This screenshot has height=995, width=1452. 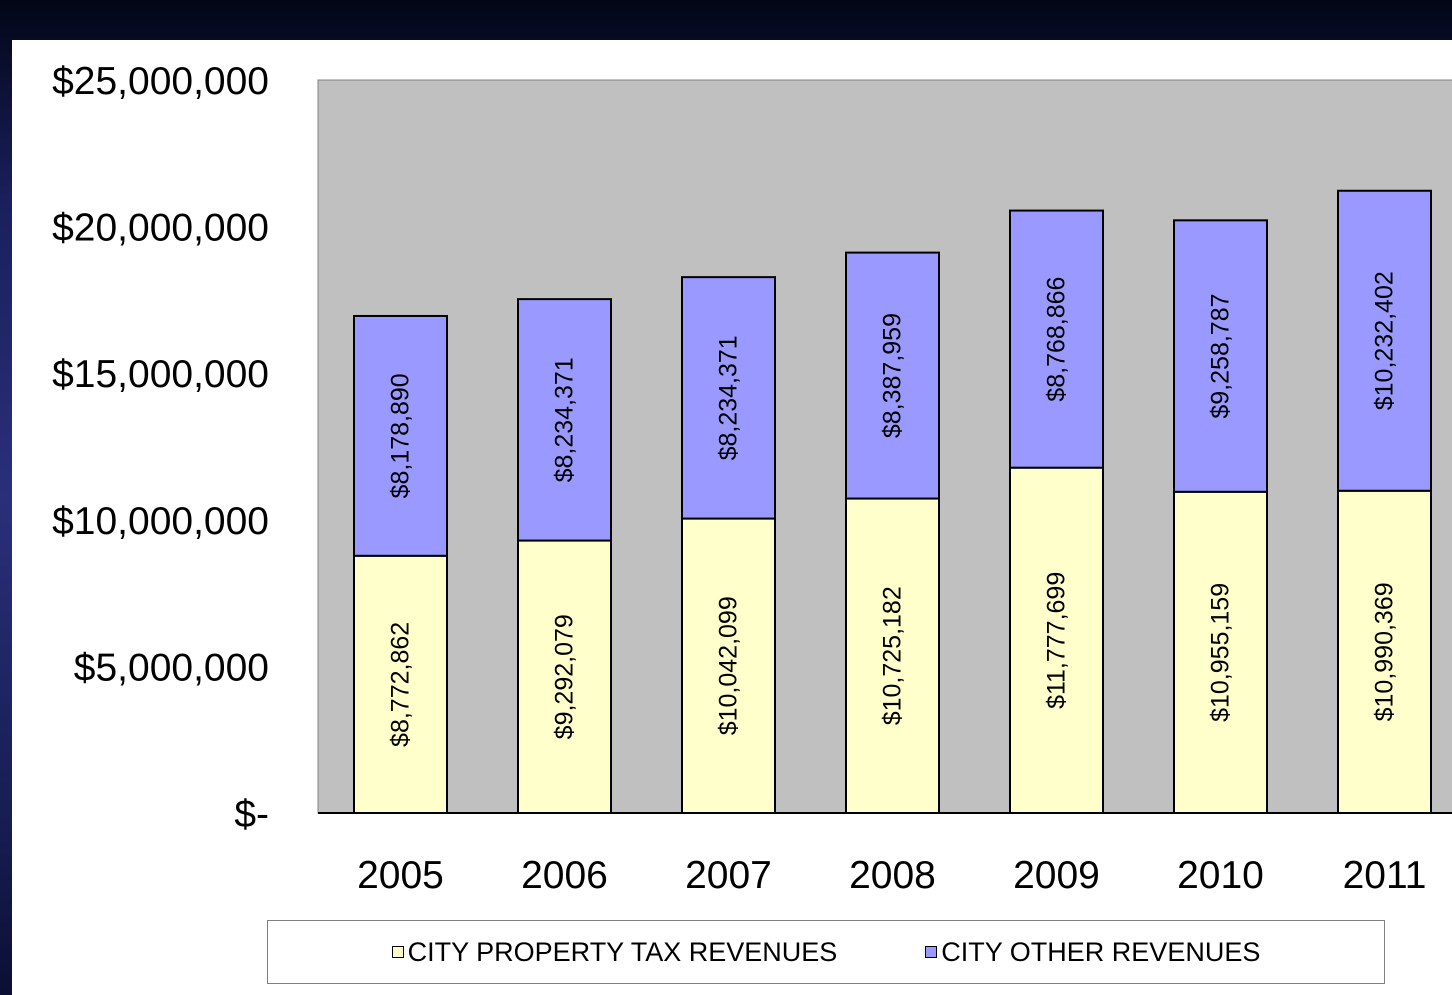 I want to click on data-label: $9,292,079, so click(x=565, y=676).